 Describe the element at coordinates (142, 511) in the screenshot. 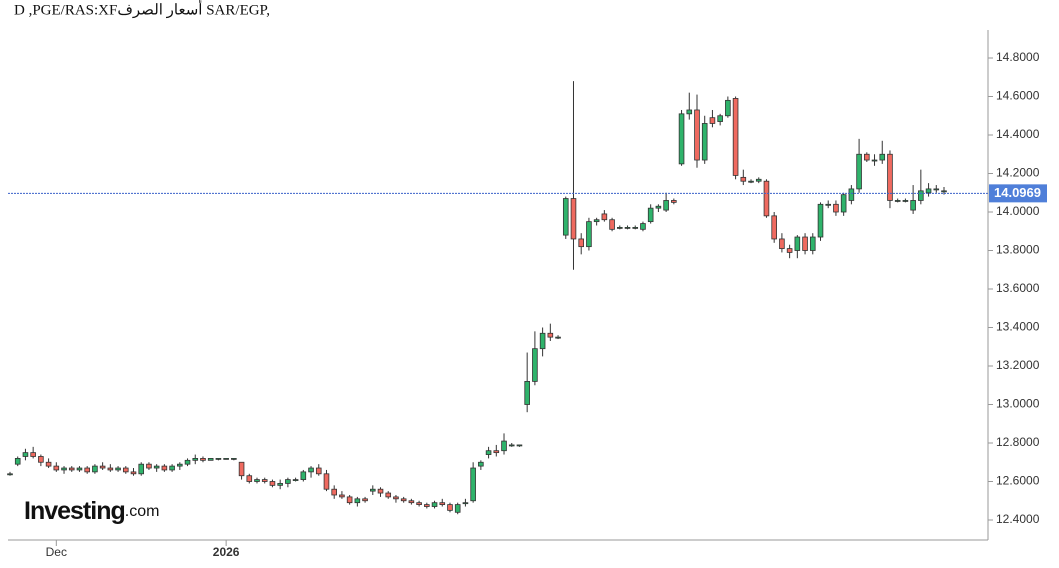

I see `brand-suffix: .com` at that location.